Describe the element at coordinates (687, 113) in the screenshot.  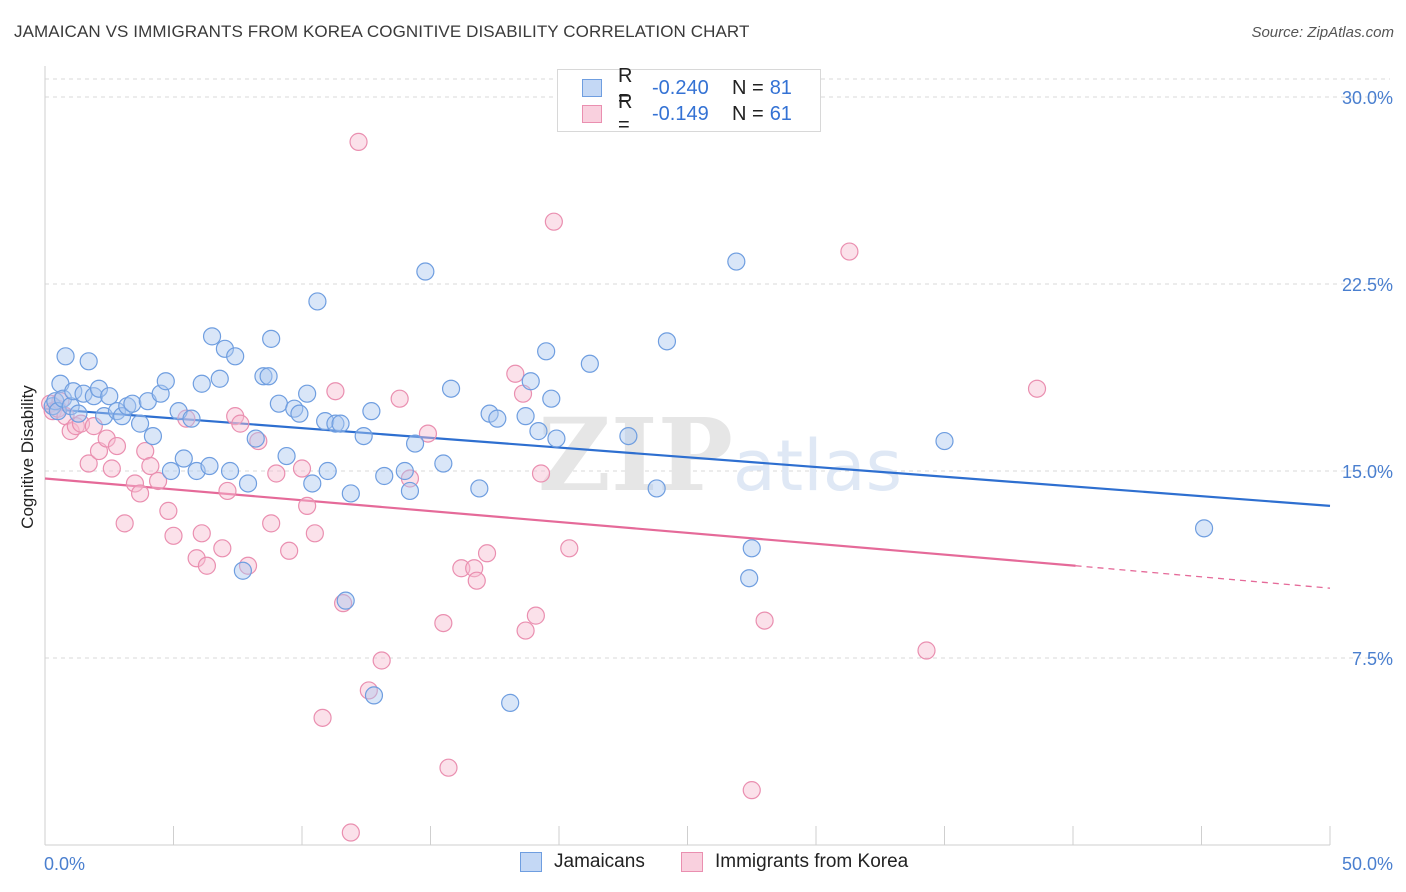
I see `legend-row-korea: R = -0.149 N = 61` at that location.